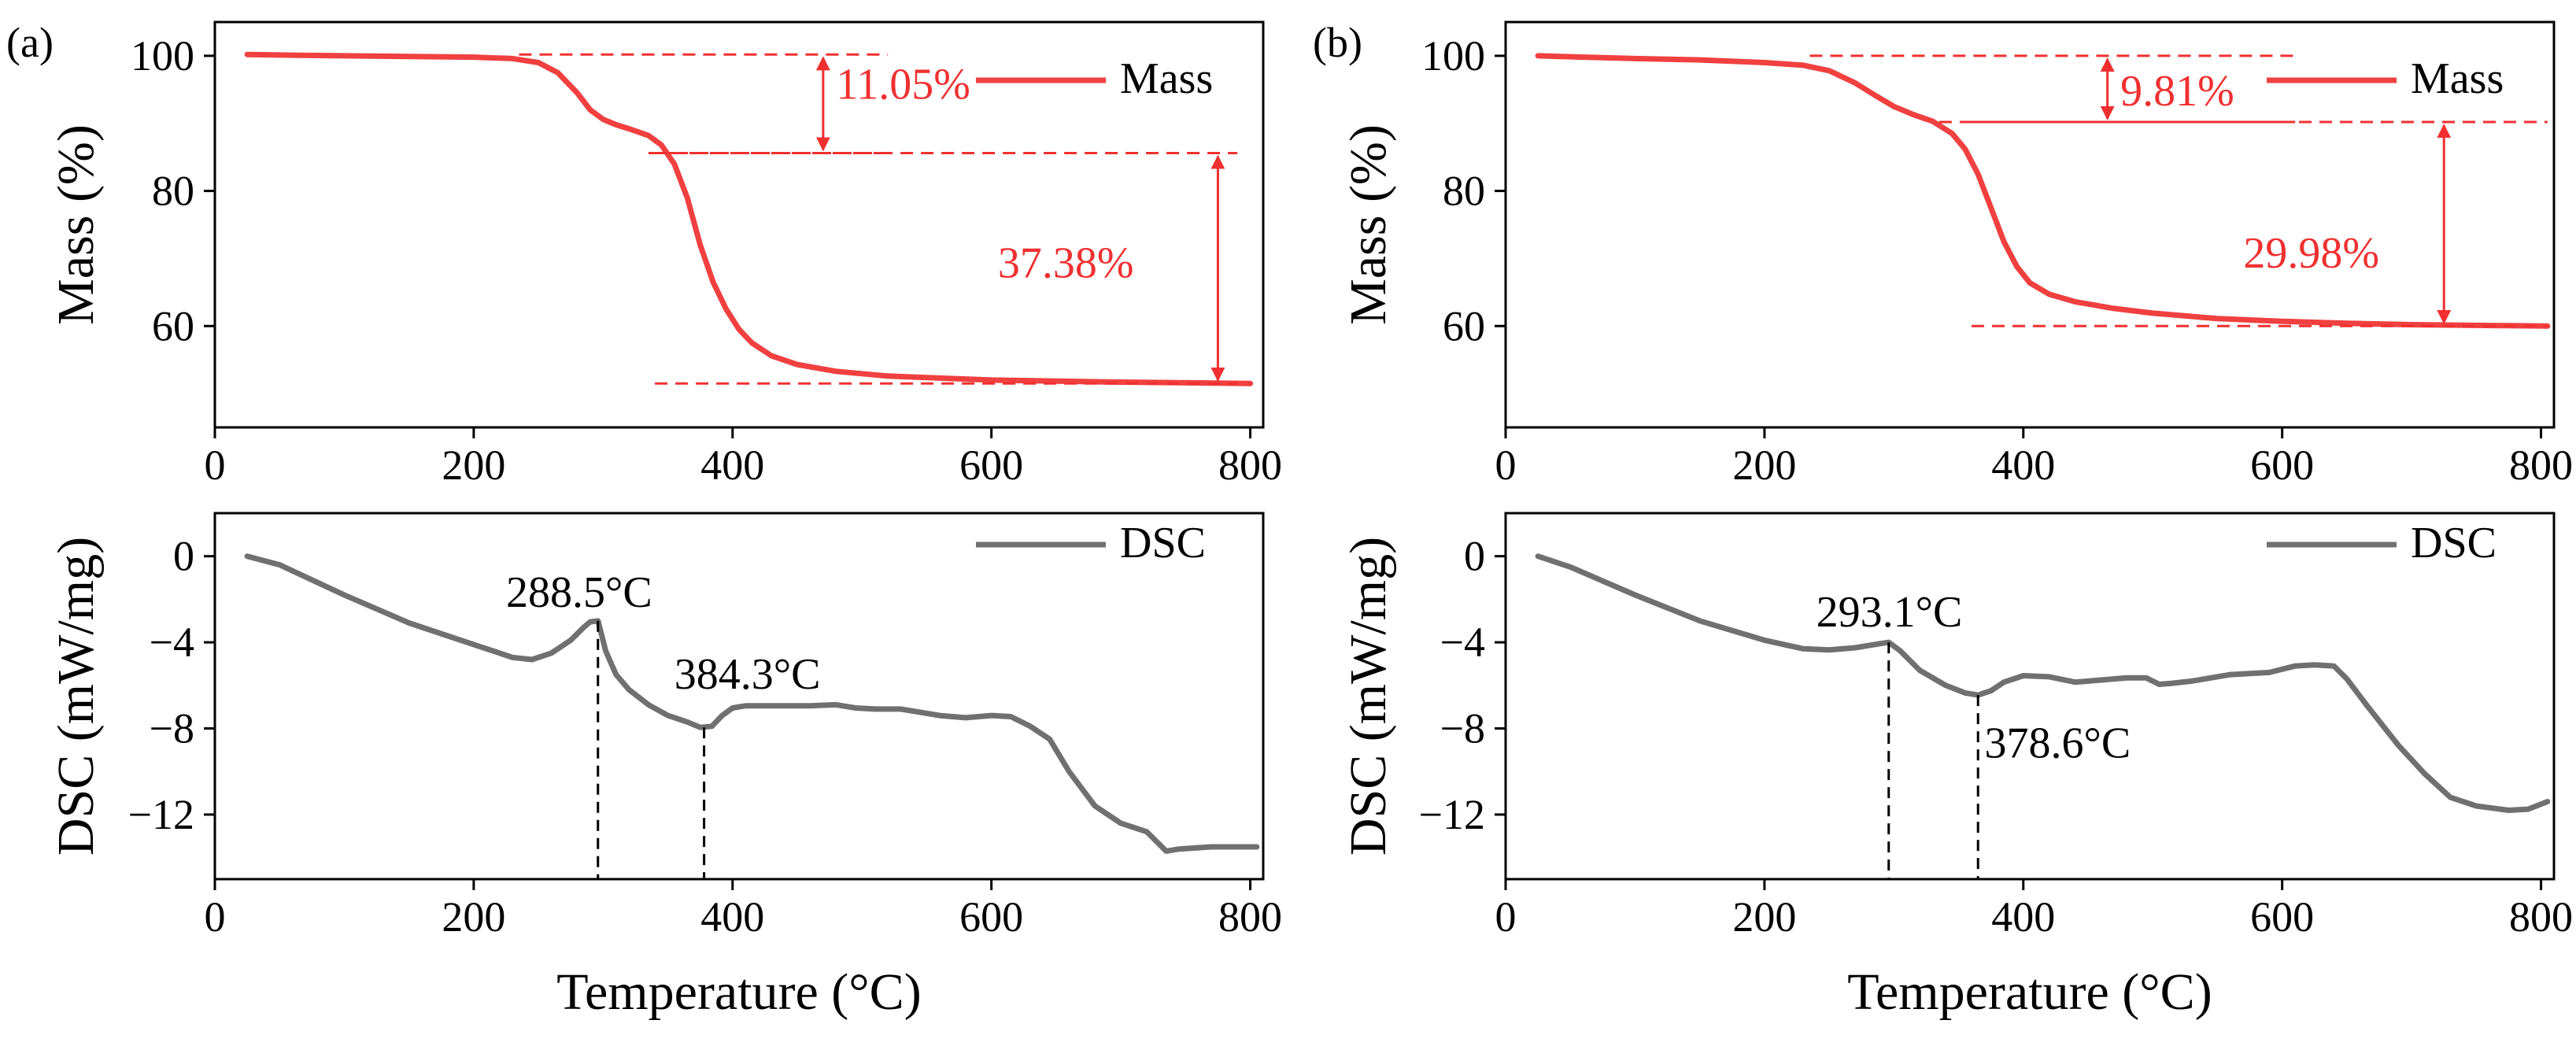  What do you see at coordinates (215, 465) in the screenshot?
I see `chart-a-tga-xtick-label-0: 0` at bounding box center [215, 465].